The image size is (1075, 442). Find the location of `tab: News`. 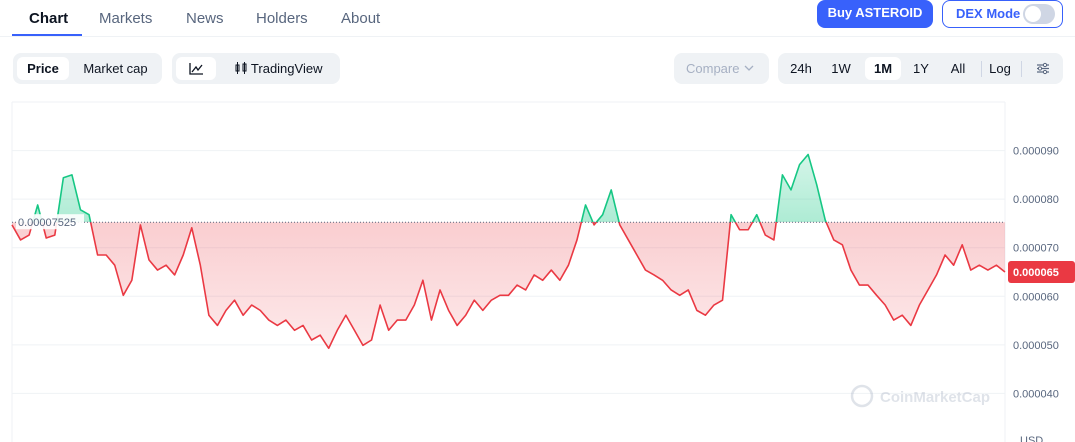

tab: News is located at coordinates (205, 18).